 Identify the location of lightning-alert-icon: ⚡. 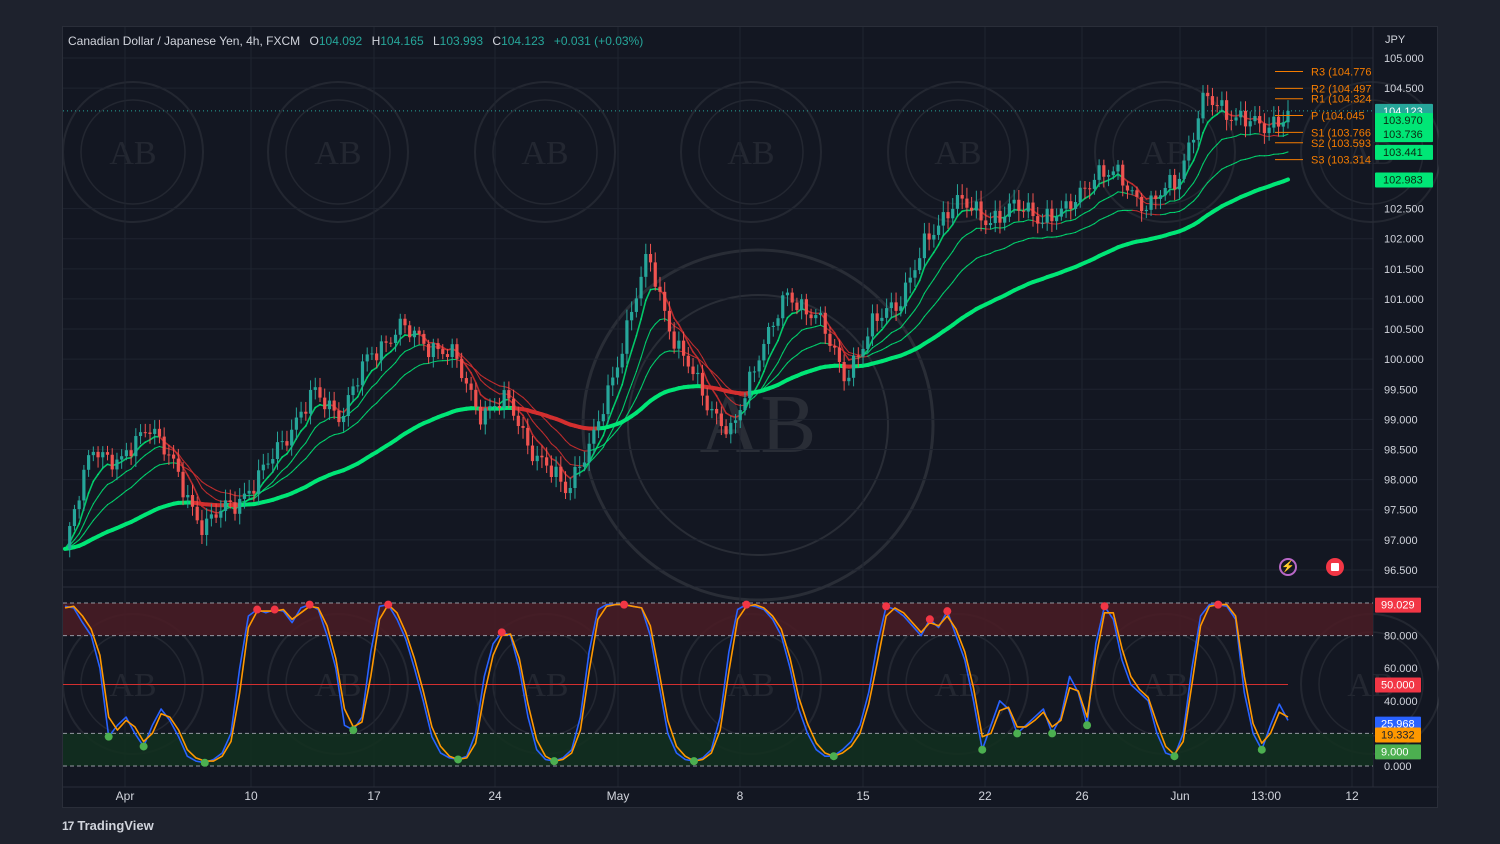
(1288, 567).